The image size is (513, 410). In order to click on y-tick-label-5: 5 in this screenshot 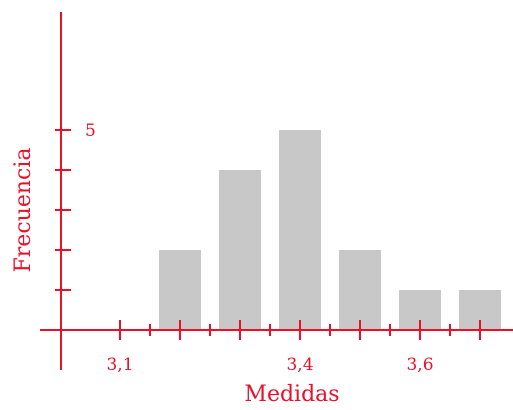, I will do `click(90, 131)`.